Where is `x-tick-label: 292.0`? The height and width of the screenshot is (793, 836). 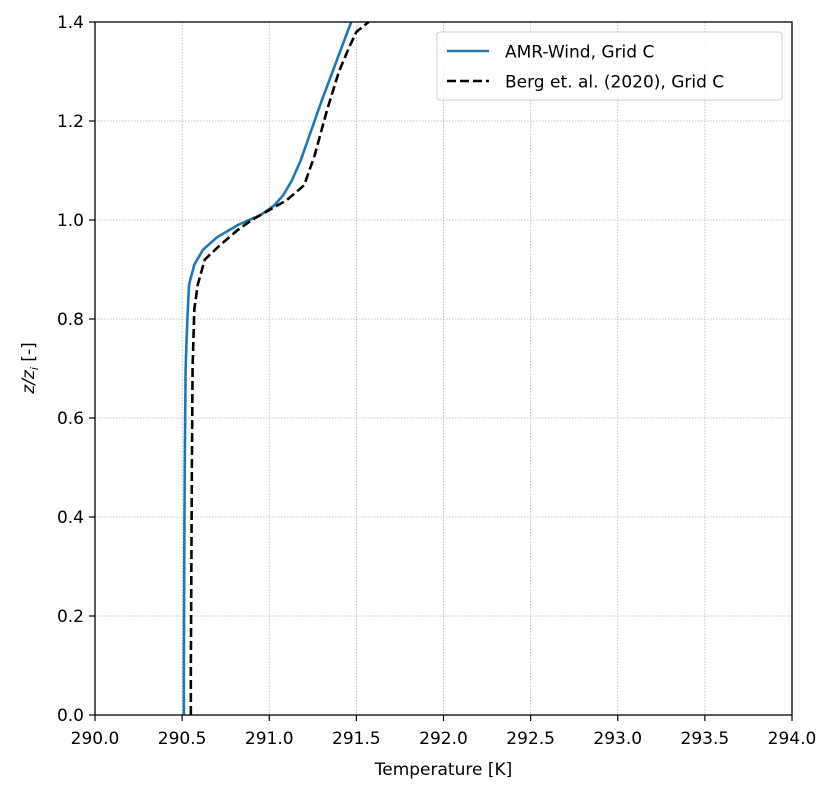 x-tick-label: 292.0 is located at coordinates (443, 739).